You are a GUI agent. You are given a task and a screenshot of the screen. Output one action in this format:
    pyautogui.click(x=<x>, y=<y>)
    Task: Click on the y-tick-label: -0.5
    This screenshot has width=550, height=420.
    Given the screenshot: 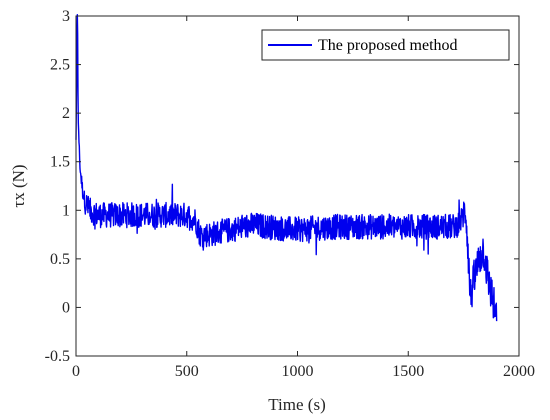 What is the action you would take?
    pyautogui.click(x=57, y=356)
    